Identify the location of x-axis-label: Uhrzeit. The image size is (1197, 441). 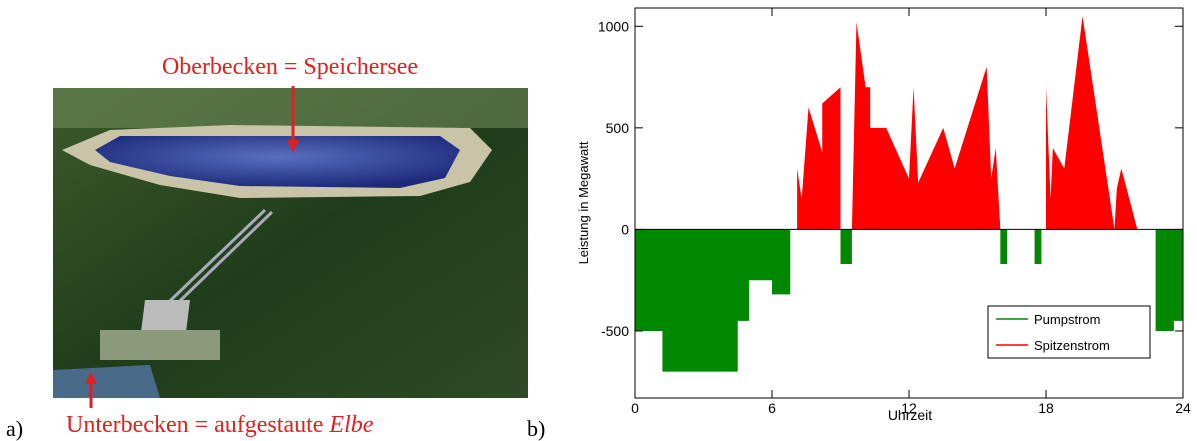
(910, 415).